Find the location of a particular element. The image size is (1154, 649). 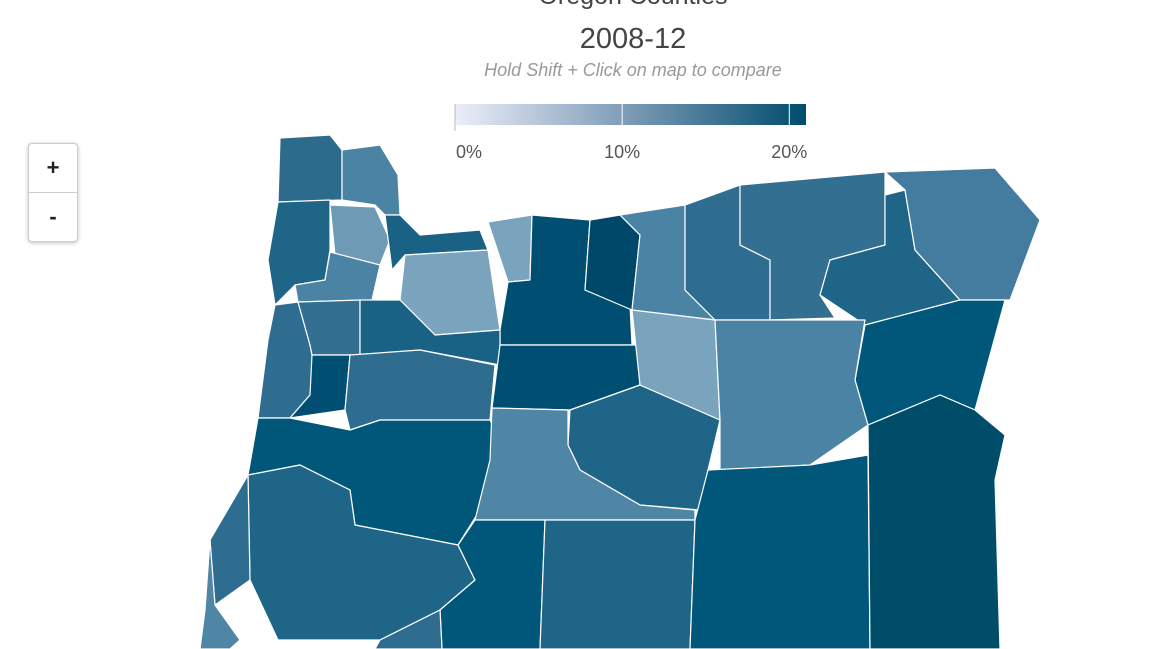

zoom-out: - is located at coordinates (53, 216).